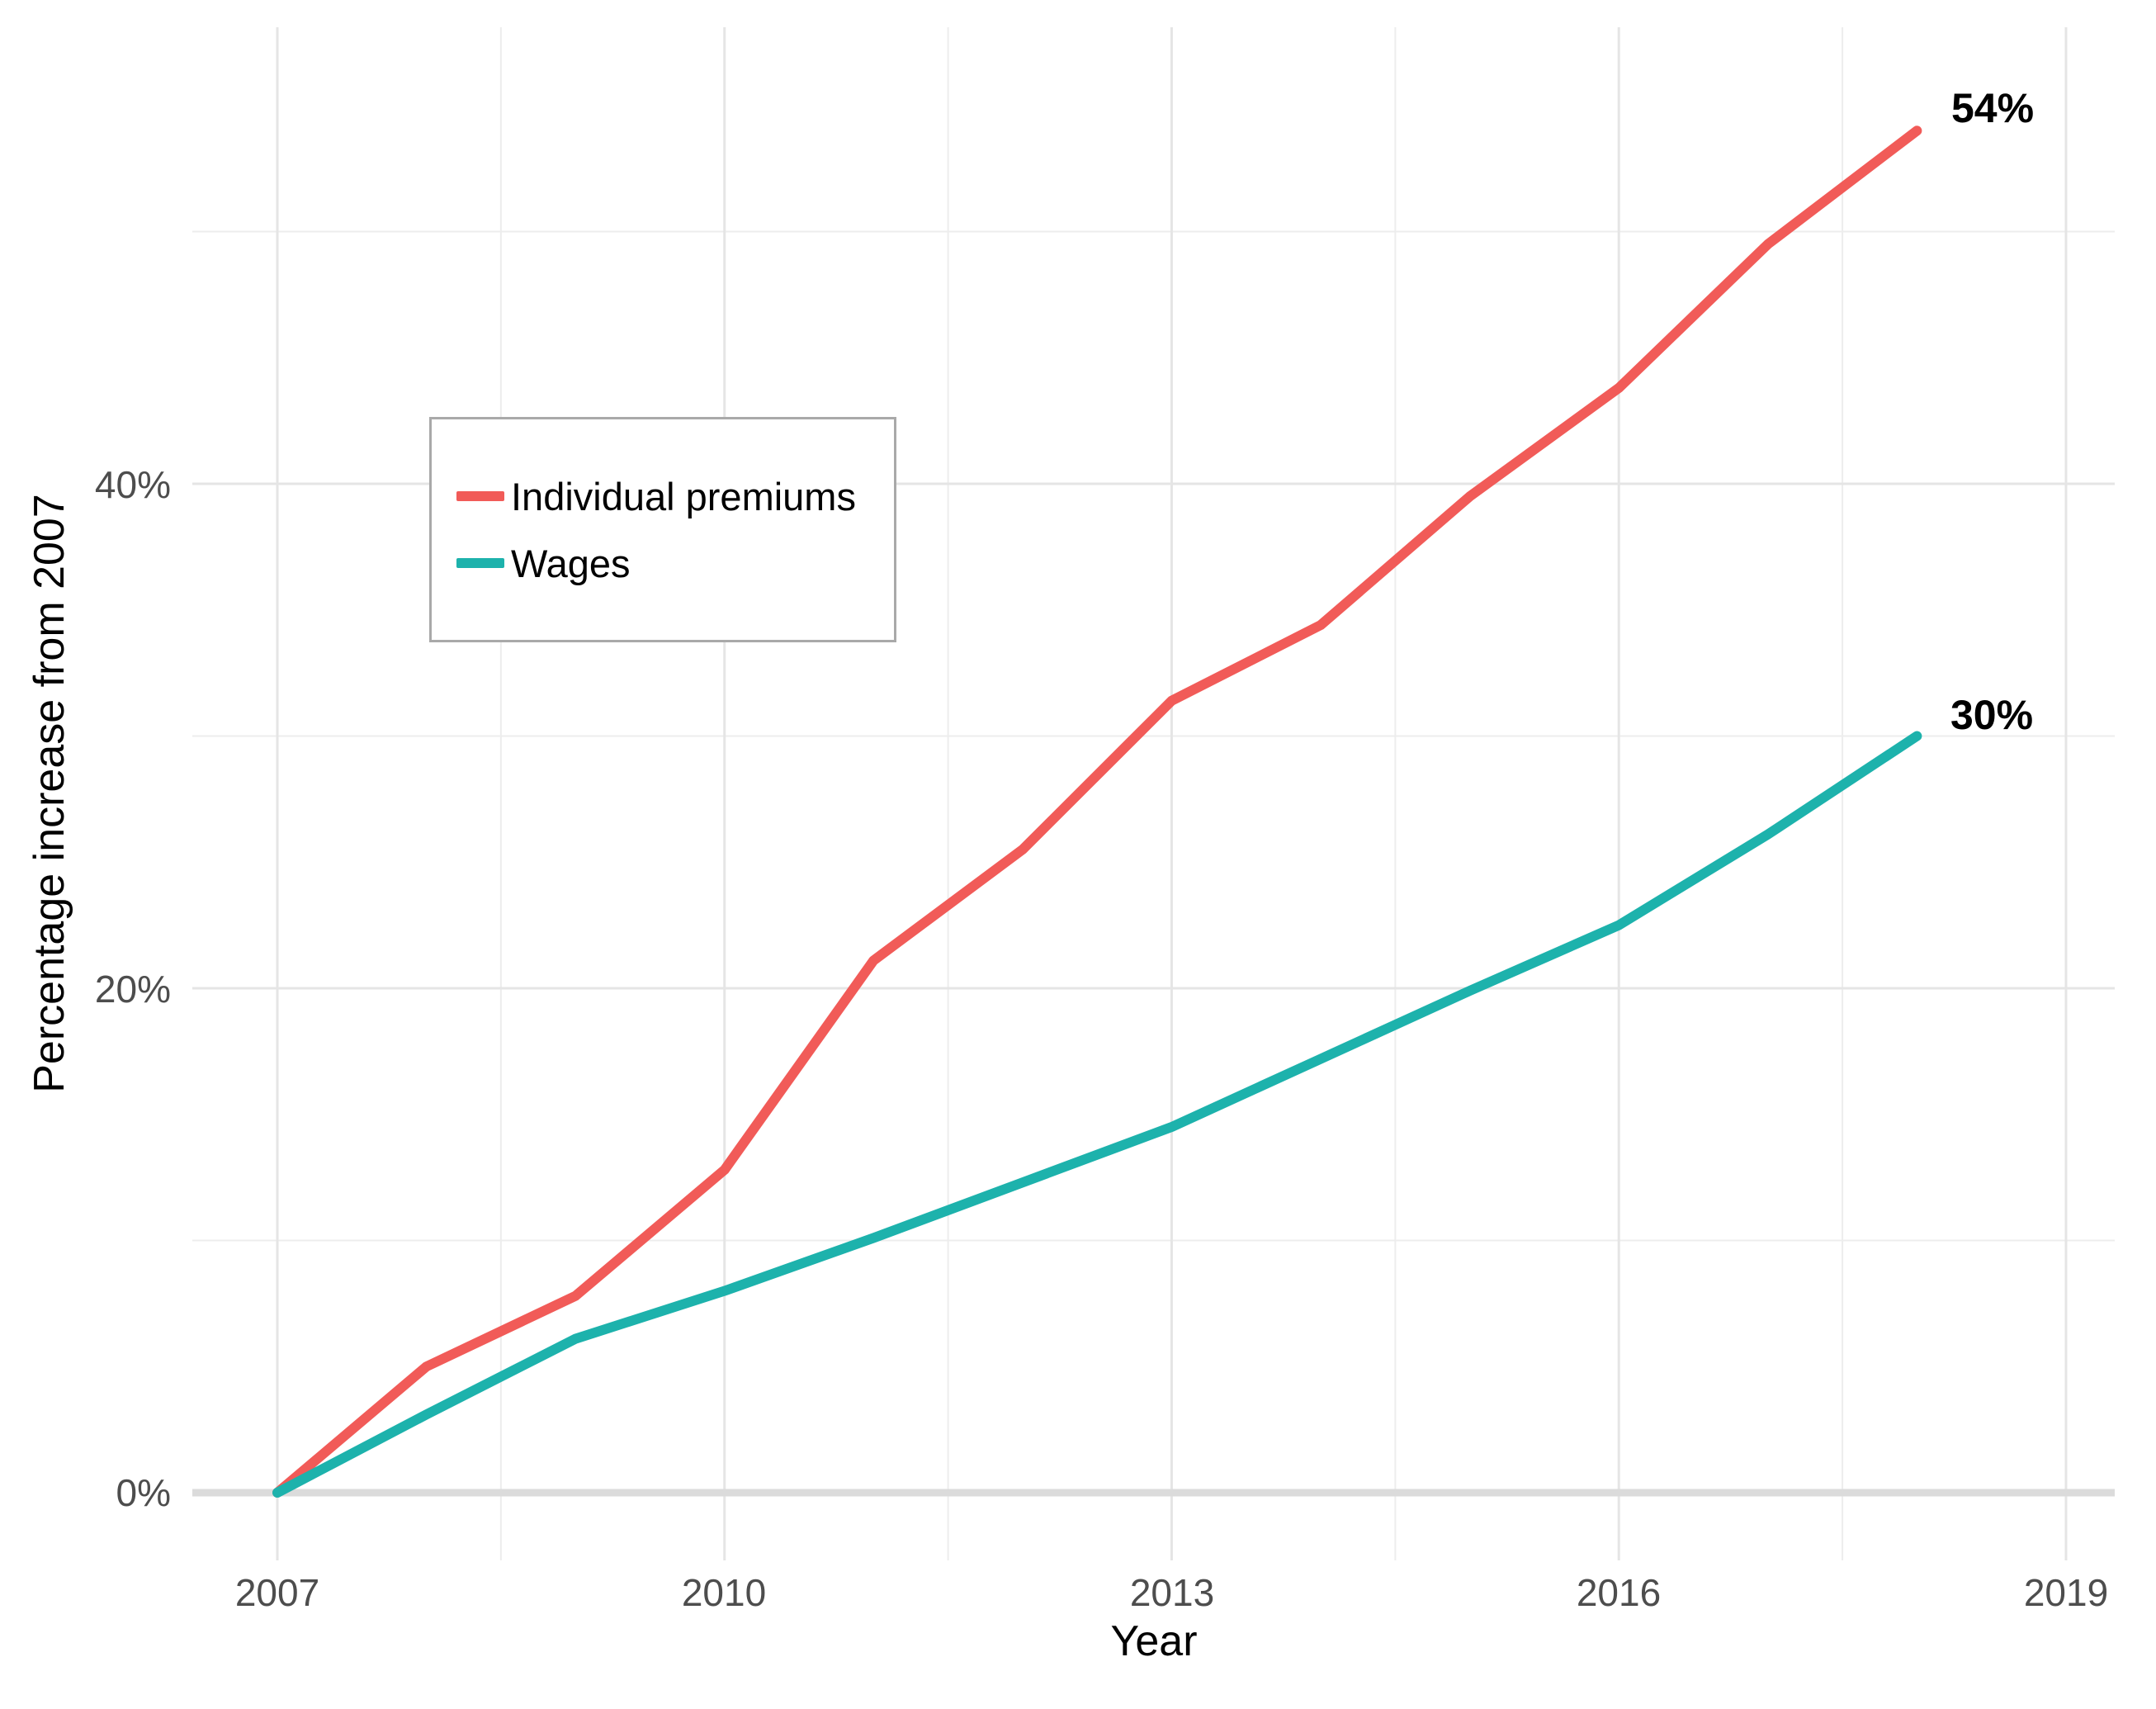 The height and width of the screenshot is (1709, 2156). What do you see at coordinates (480, 496) in the screenshot?
I see `premiums-line-swatch-icon` at bounding box center [480, 496].